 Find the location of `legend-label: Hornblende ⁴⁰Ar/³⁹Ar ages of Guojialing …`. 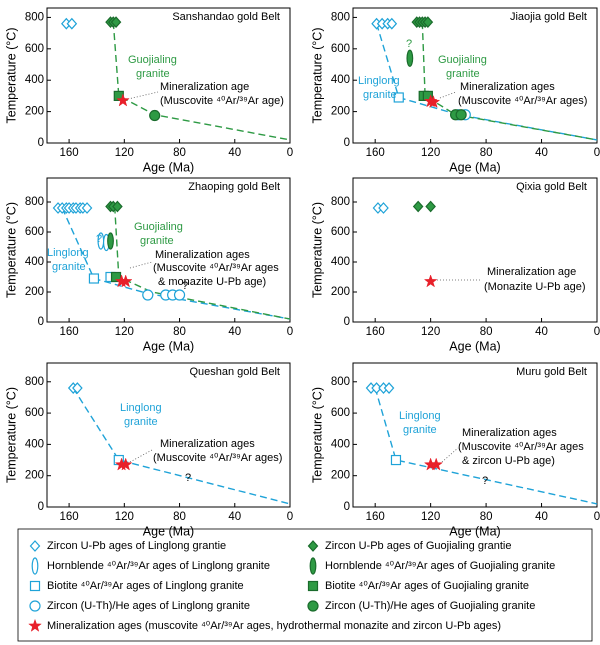

legend-label: Hornblende ⁴⁰Ar/³⁹Ar ages of Guojialing … is located at coordinates (440, 566).